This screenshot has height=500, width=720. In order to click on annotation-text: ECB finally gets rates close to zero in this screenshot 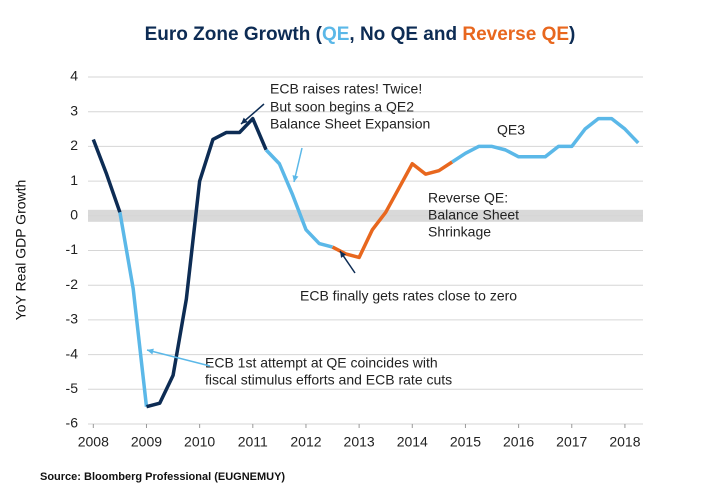, I will do `click(408, 296)`.